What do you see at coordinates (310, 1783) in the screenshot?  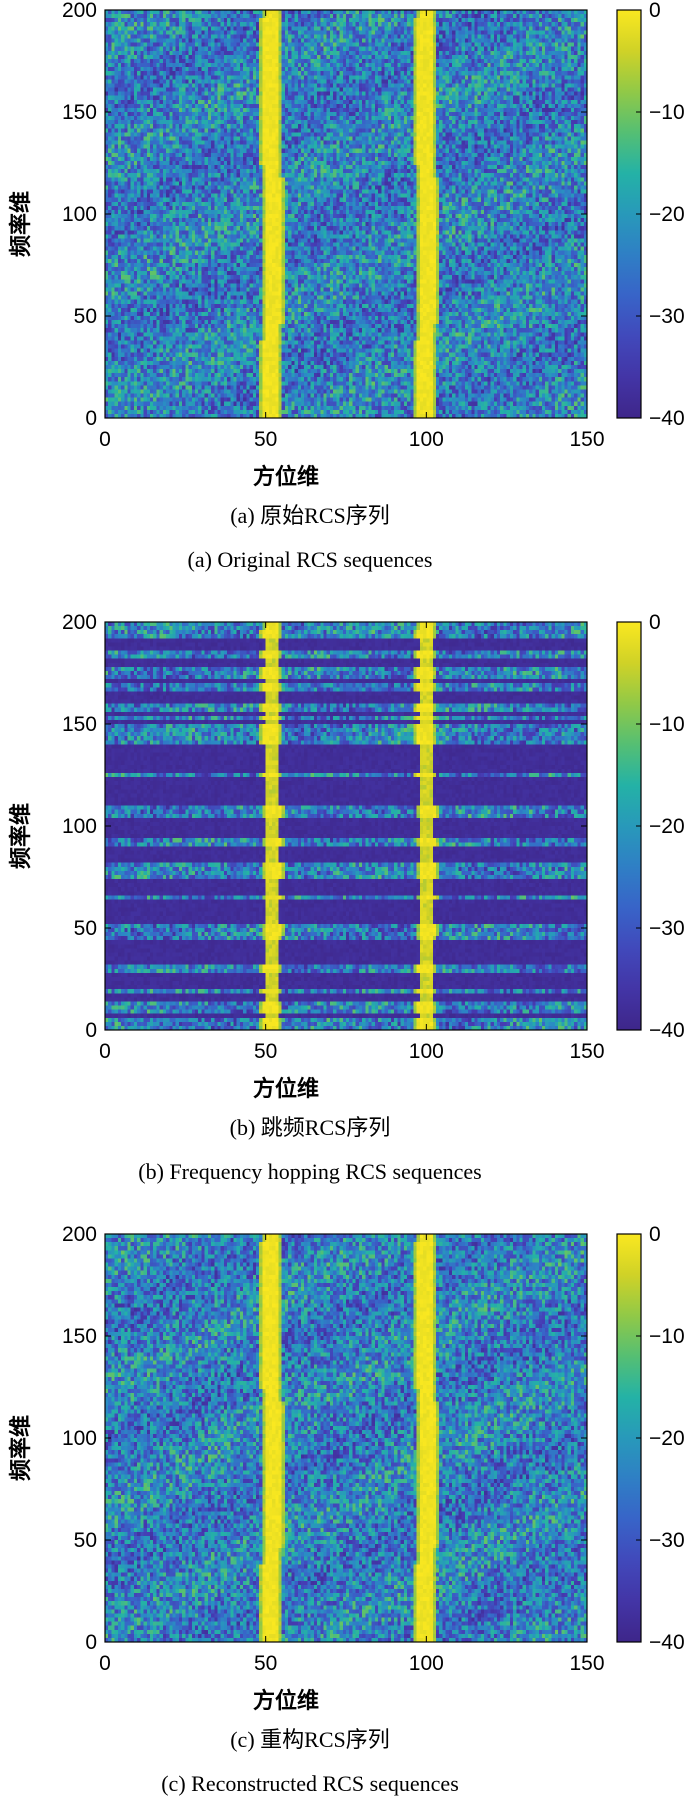 I see `caption-en-c: (c) Reconstructed RCS sequences` at bounding box center [310, 1783].